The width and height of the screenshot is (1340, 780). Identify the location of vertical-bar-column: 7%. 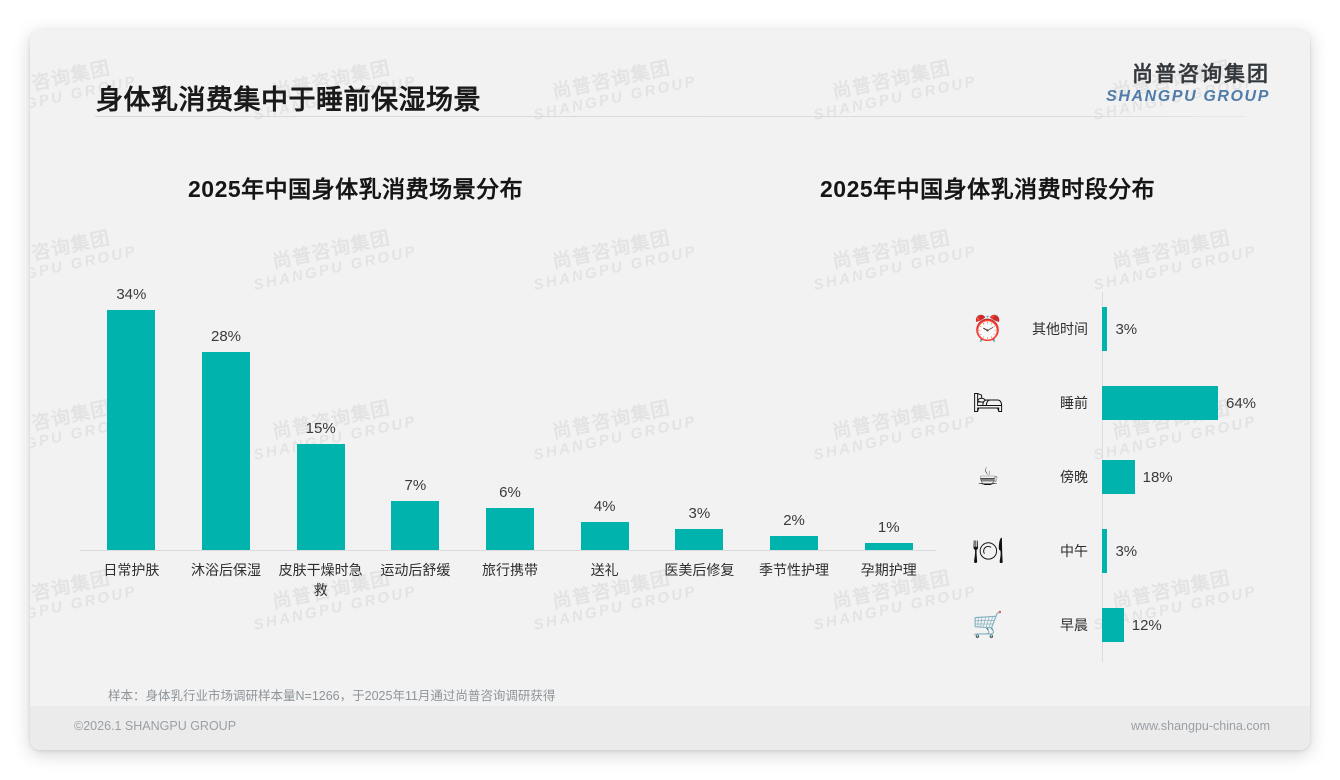
(415, 405).